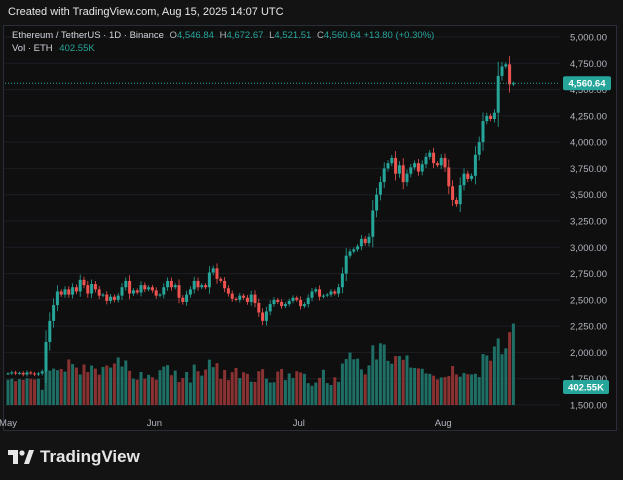 Image resolution: width=623 pixels, height=480 pixels. I want to click on y-tick-label: 2,250.00, so click(588, 327).